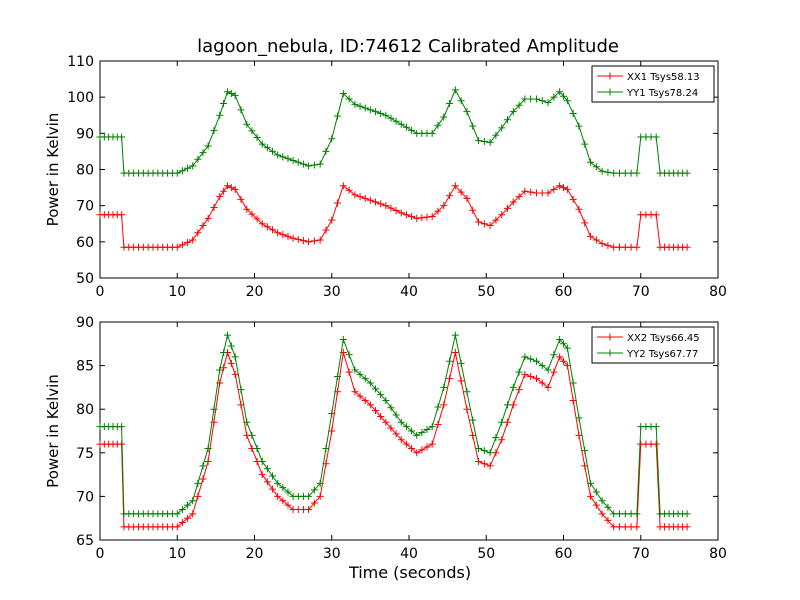  What do you see at coordinates (100, 292) in the screenshot?
I see `x-tick-label: 0` at bounding box center [100, 292].